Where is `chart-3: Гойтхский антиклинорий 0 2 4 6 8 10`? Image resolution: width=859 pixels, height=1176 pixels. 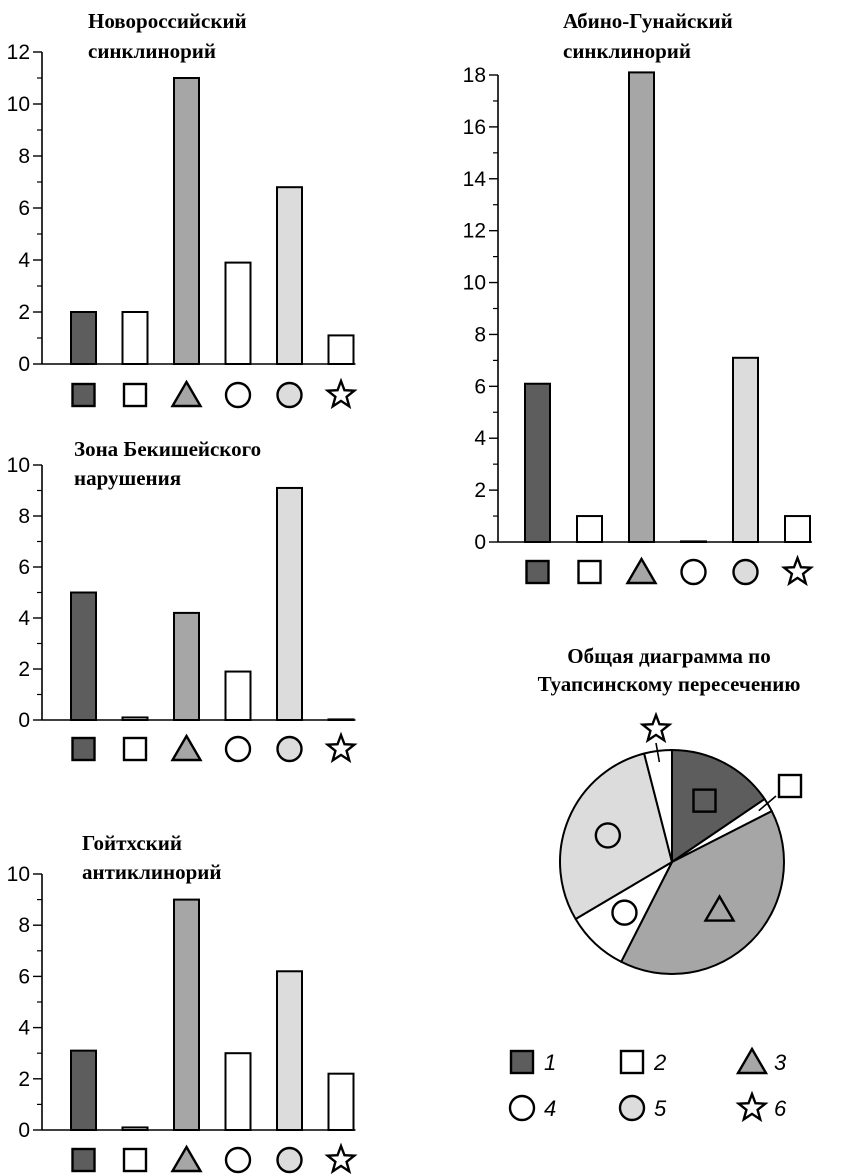
chart-3: Гойтхский антиклинорий 0 2 4 6 8 10 is located at coordinates (182, 1003).